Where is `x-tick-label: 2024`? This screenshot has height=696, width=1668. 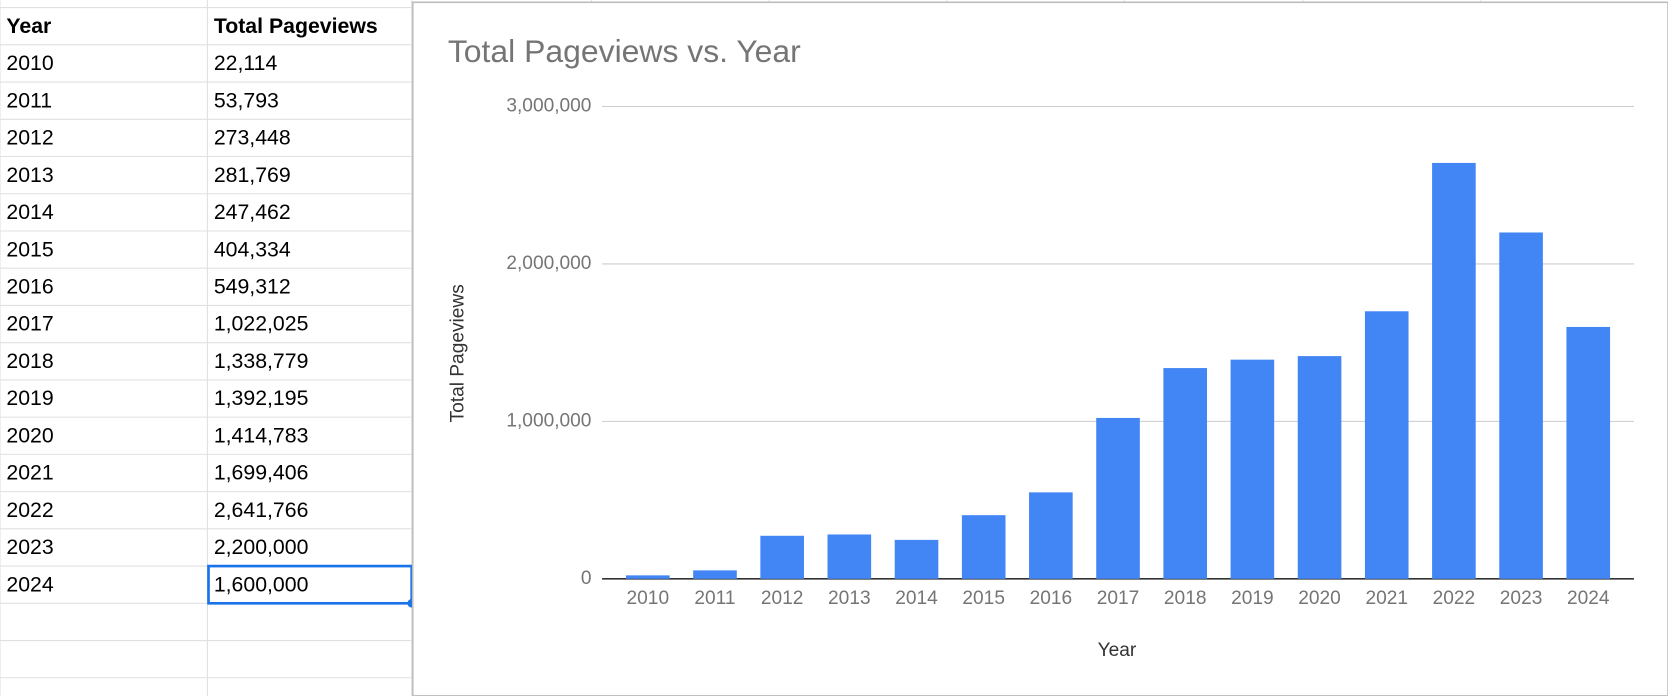
x-tick-label: 2024 is located at coordinates (1588, 598).